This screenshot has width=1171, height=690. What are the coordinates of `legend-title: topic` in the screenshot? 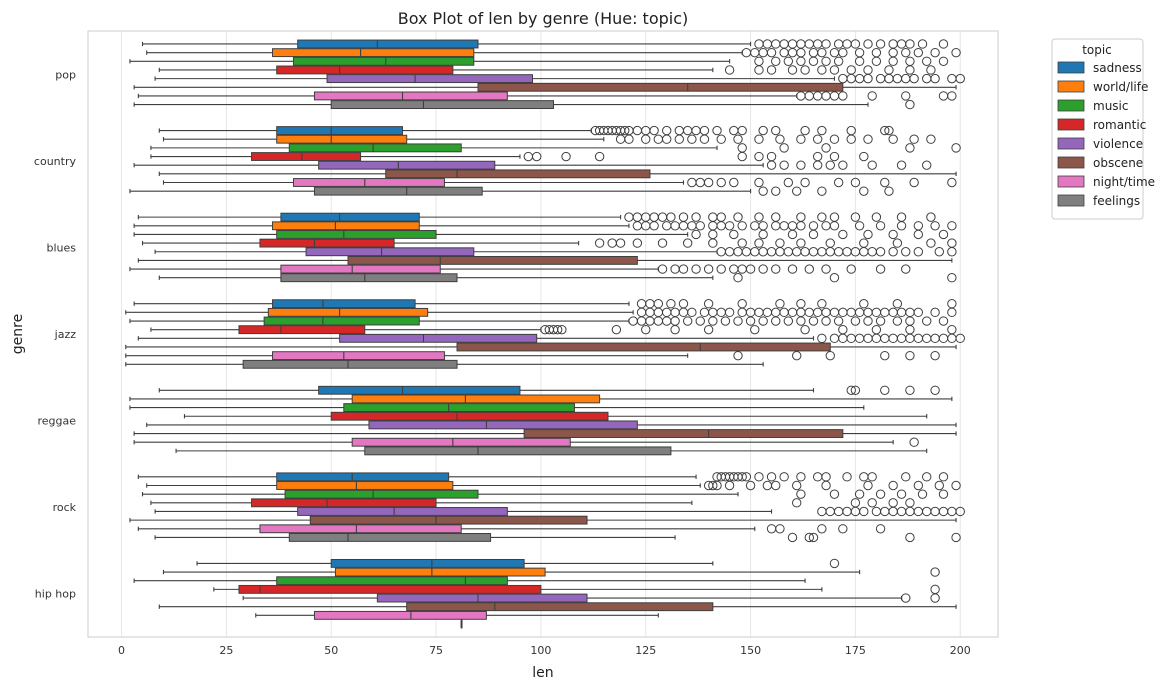 It's located at (1097, 50).